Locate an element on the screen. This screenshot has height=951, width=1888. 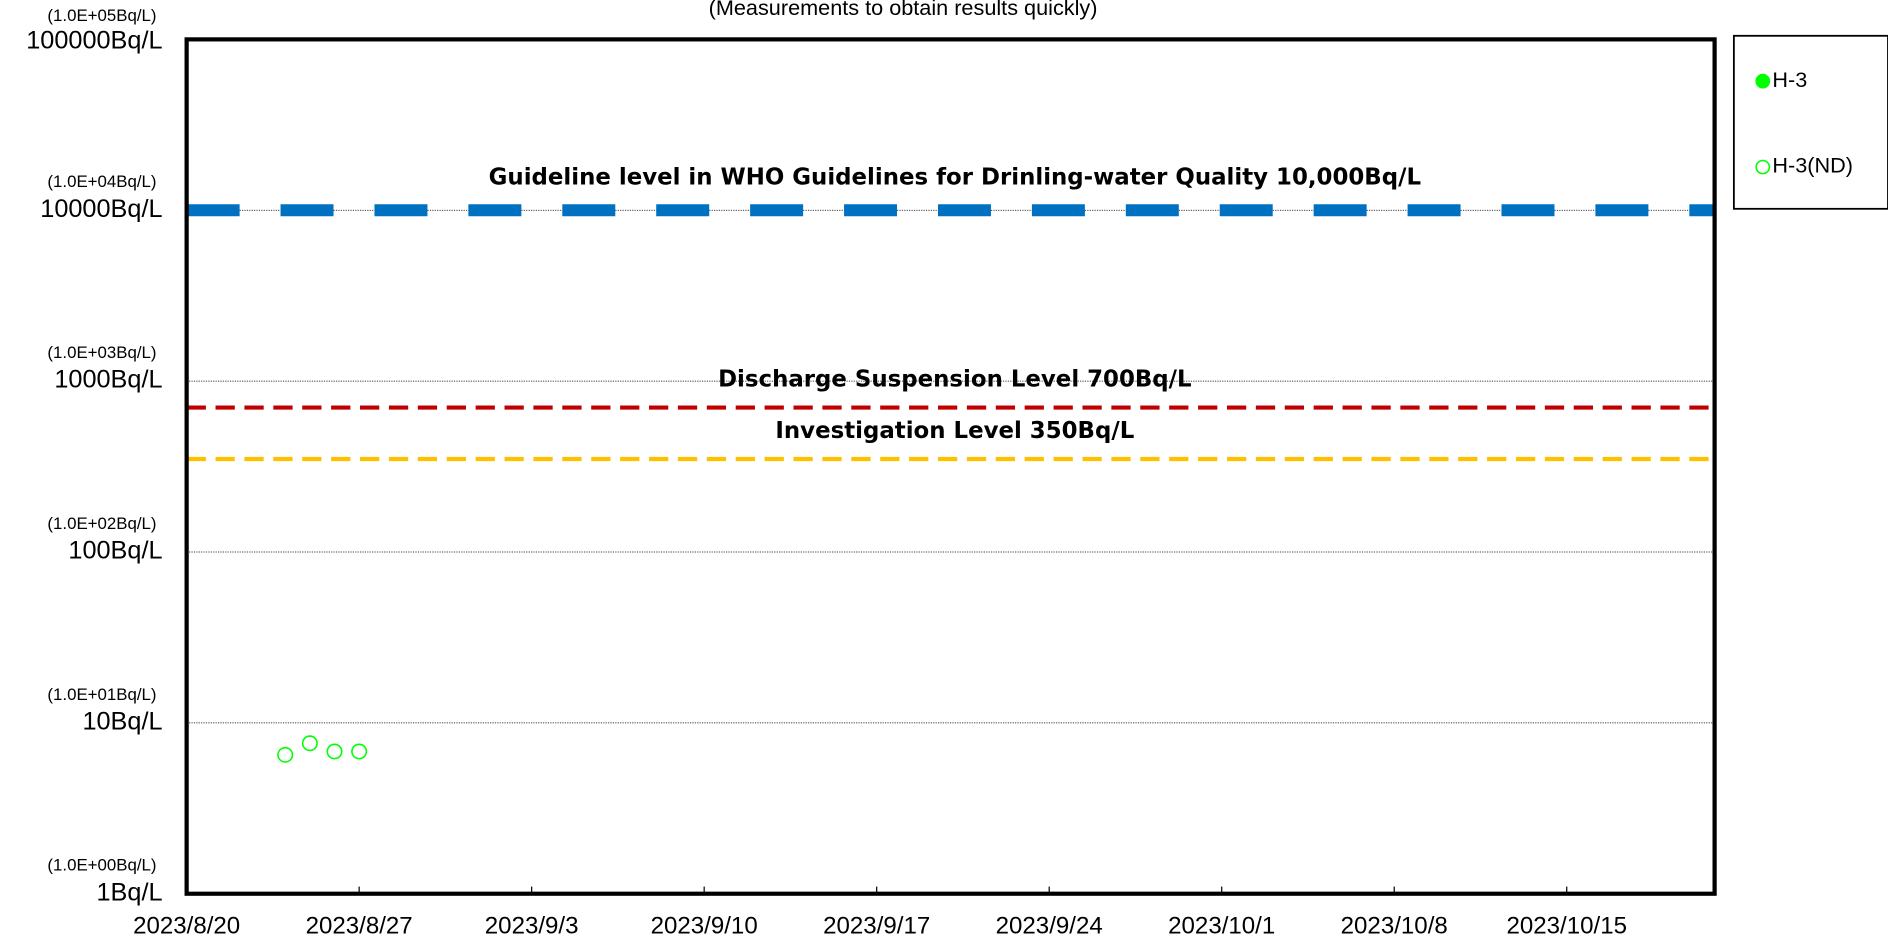
y-tick-label: 100000Bq/L is located at coordinates (94, 40).